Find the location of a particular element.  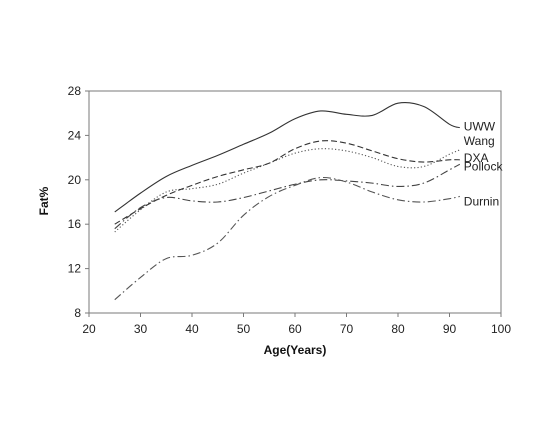

x-tick-label: 20 is located at coordinates (89, 329).